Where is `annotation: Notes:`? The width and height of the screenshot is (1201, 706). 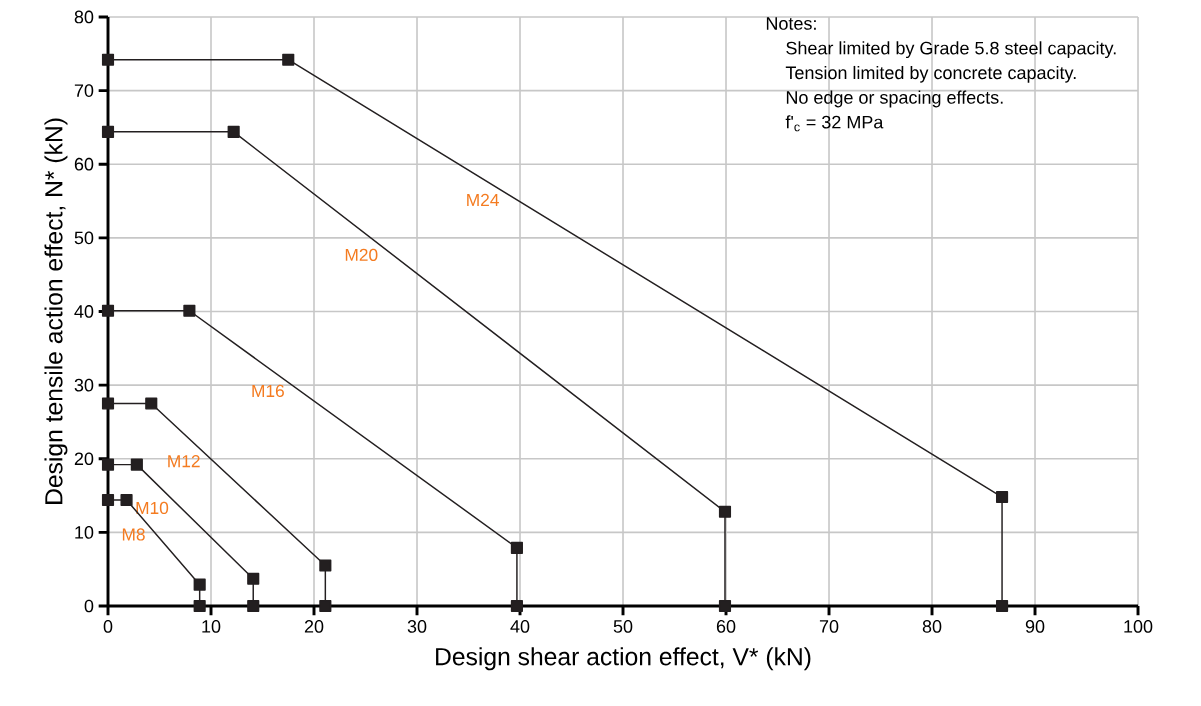 annotation: Notes: is located at coordinates (791, 23).